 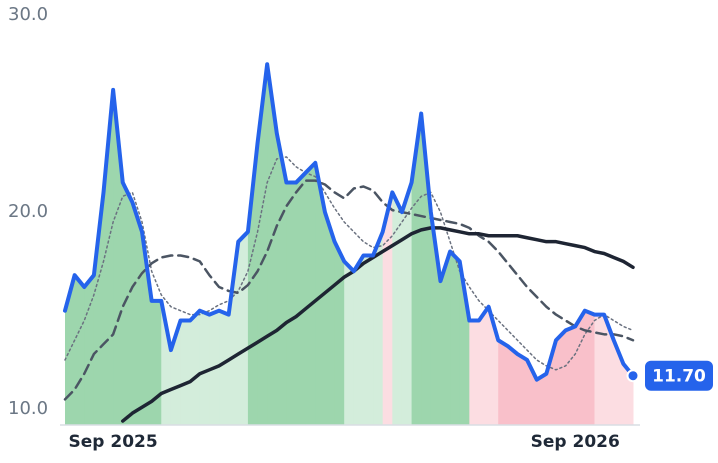 What do you see at coordinates (28, 211) in the screenshot?
I see `y-tick-label: 20.0` at bounding box center [28, 211].